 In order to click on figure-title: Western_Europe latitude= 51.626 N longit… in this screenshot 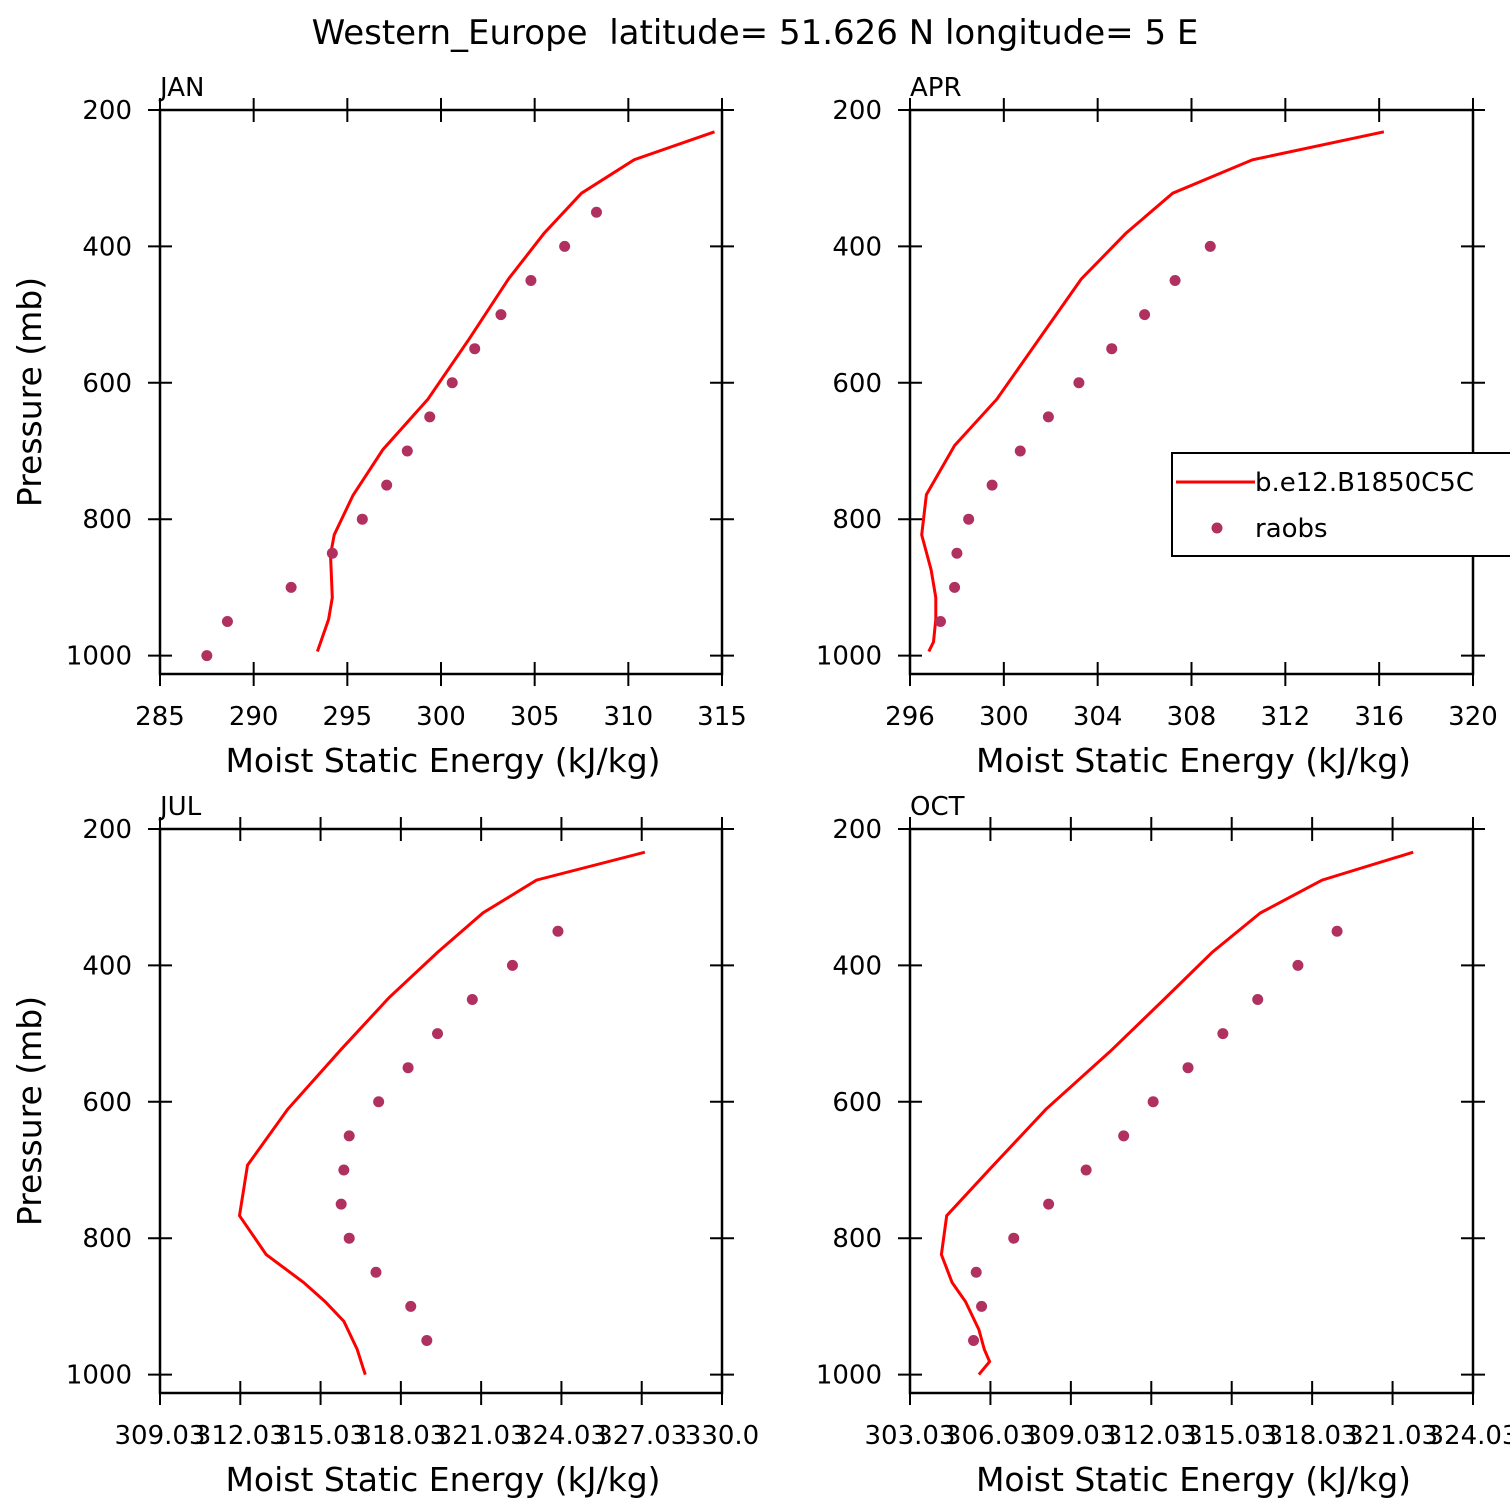, I will do `click(755, 33)`.